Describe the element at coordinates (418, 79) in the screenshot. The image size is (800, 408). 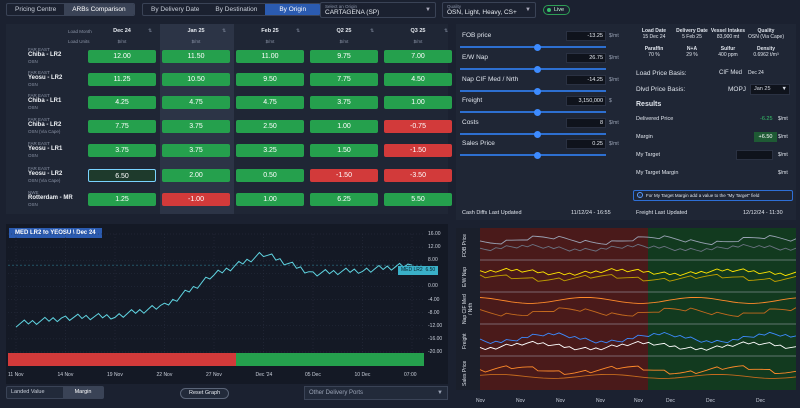
I see `arb-cell: 4.50` at that location.